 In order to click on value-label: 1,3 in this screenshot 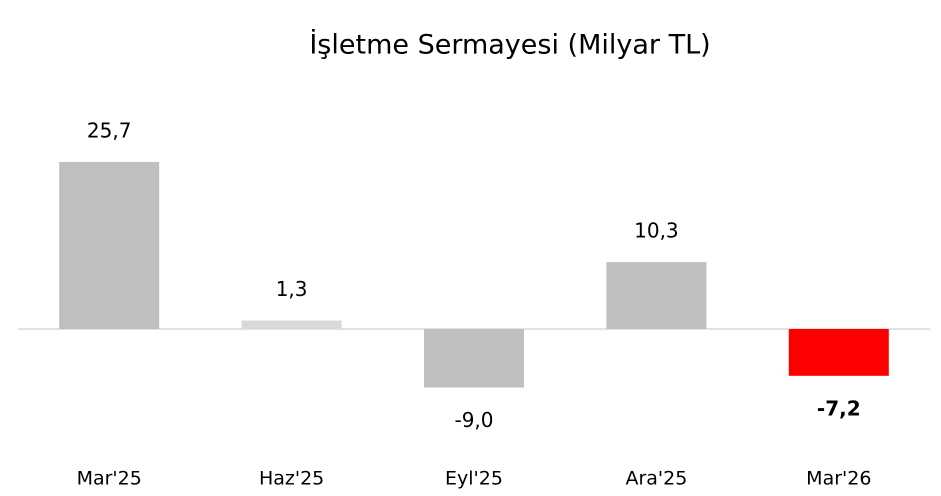, I will do `click(292, 289)`.